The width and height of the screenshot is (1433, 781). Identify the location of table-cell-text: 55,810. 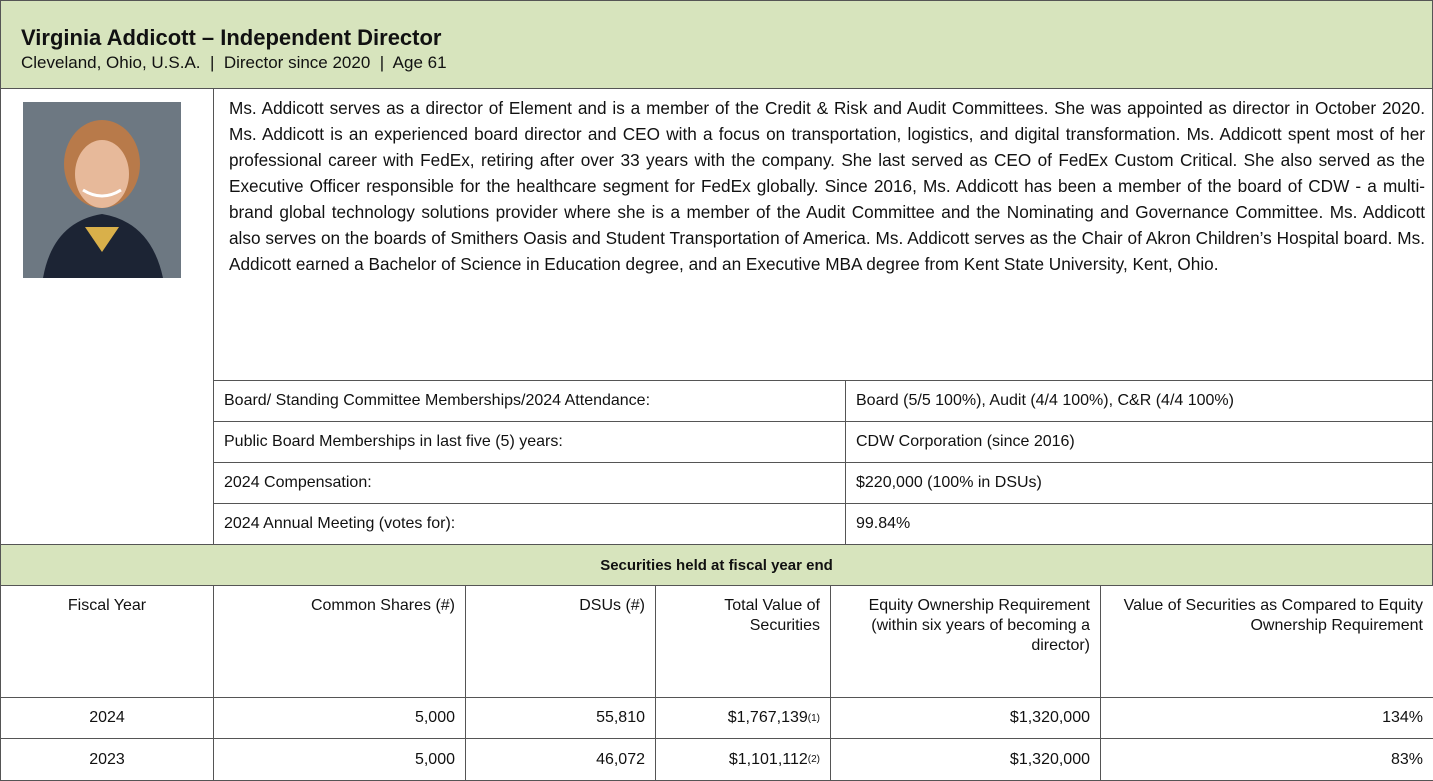
(620, 717).